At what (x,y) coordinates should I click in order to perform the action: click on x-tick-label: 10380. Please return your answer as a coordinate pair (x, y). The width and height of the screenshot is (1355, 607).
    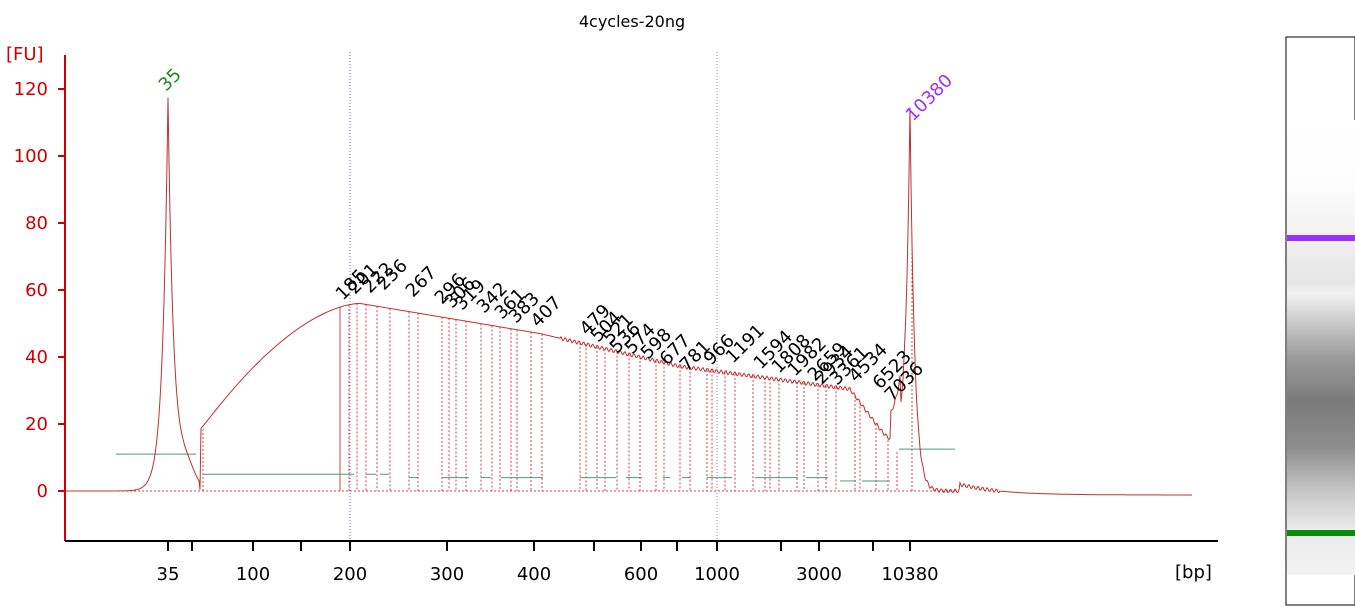
    Looking at the image, I should click on (909, 574).